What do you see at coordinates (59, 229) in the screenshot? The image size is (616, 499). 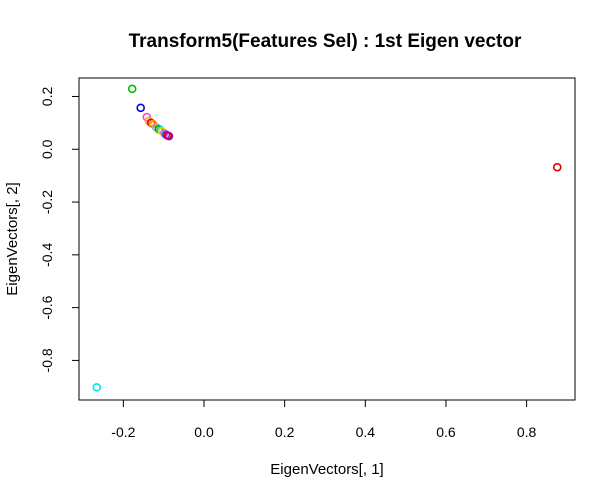 I see `y-axis: -0.8 -0.6 -0.4 -0.2 0.0 0.2` at bounding box center [59, 229].